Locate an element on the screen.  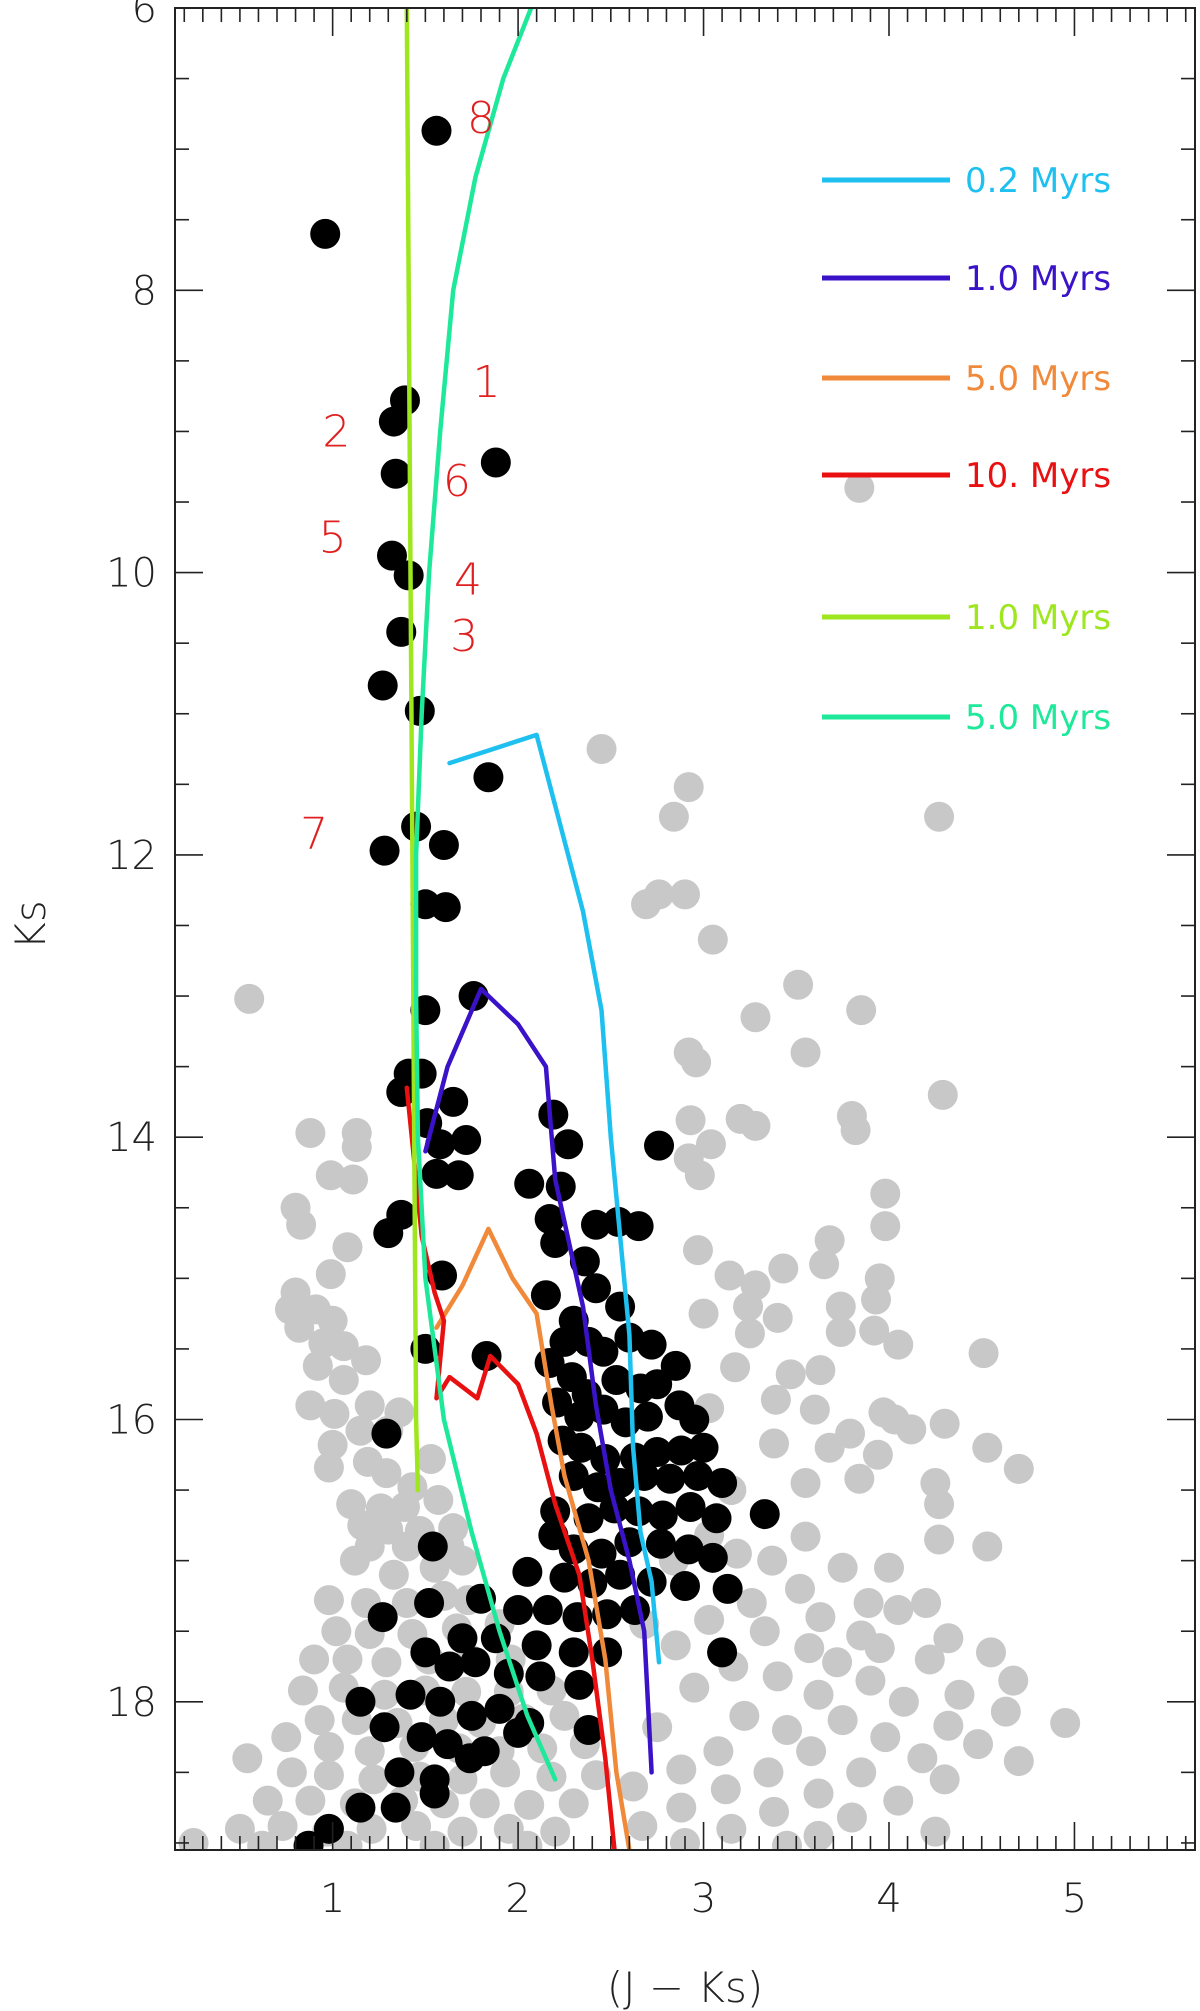
star-label: 4 is located at coordinates (468, 580).